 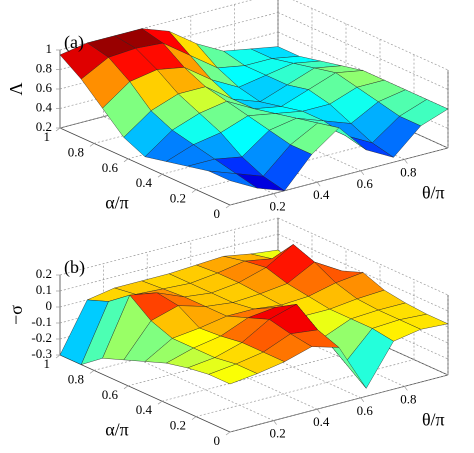 I want to click on z-tick-label: 0.8, so click(x=44, y=67).